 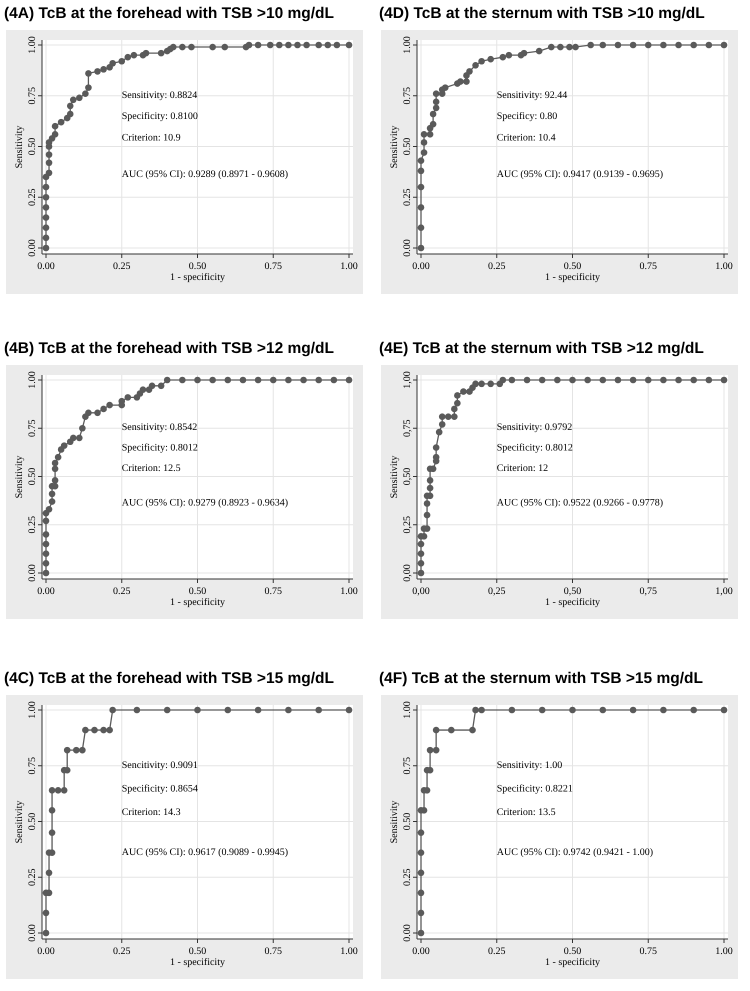 What do you see at coordinates (575, 852) in the screenshot?
I see `annotation: AUC (95% CI): 0.9742 (0.9421 - 1.00)` at bounding box center [575, 852].